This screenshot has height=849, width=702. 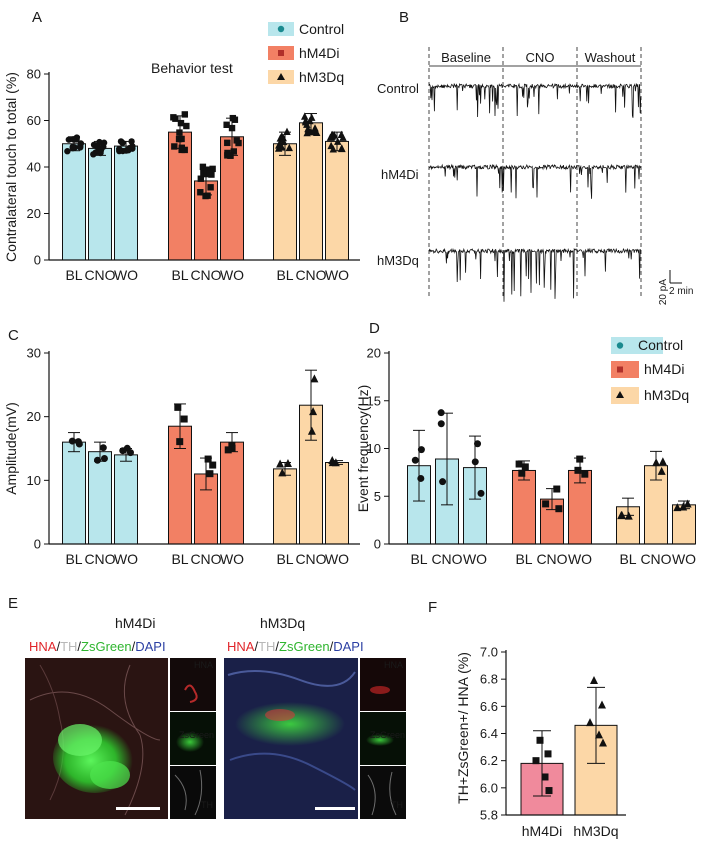 What do you see at coordinates (655, 559) in the screenshot?
I see `chartD-cat-2-1: CNO` at bounding box center [655, 559].